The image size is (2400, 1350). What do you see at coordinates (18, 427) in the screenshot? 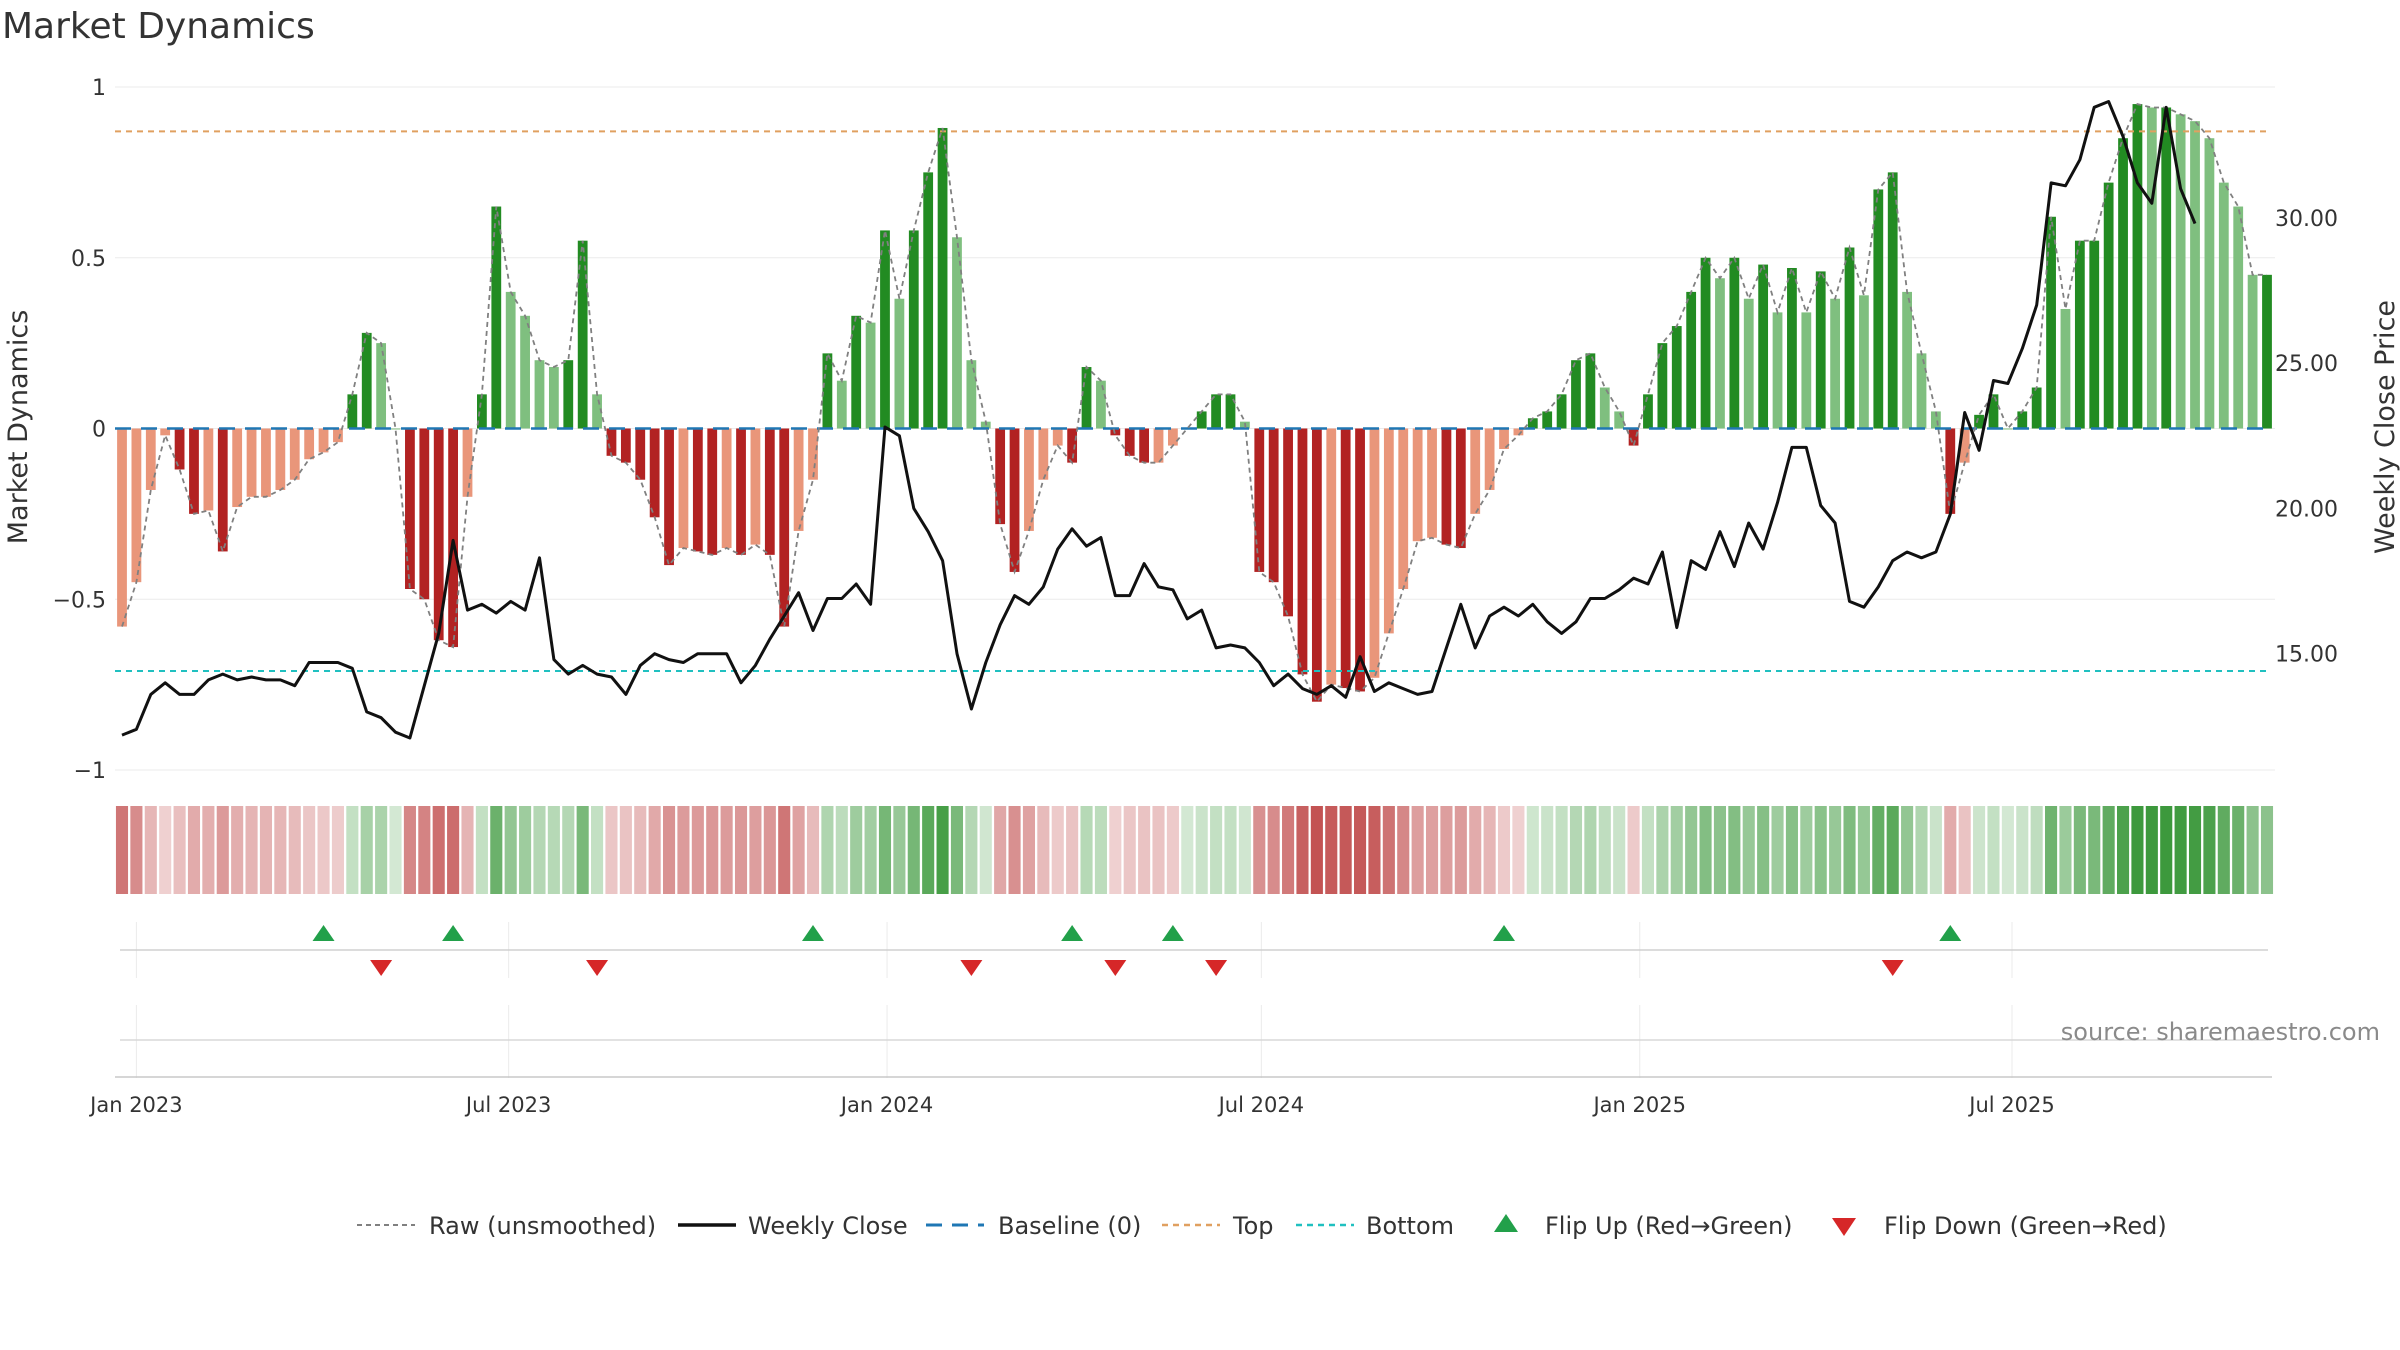
I see `y-axis-label: Market Dynamics` at bounding box center [18, 427].